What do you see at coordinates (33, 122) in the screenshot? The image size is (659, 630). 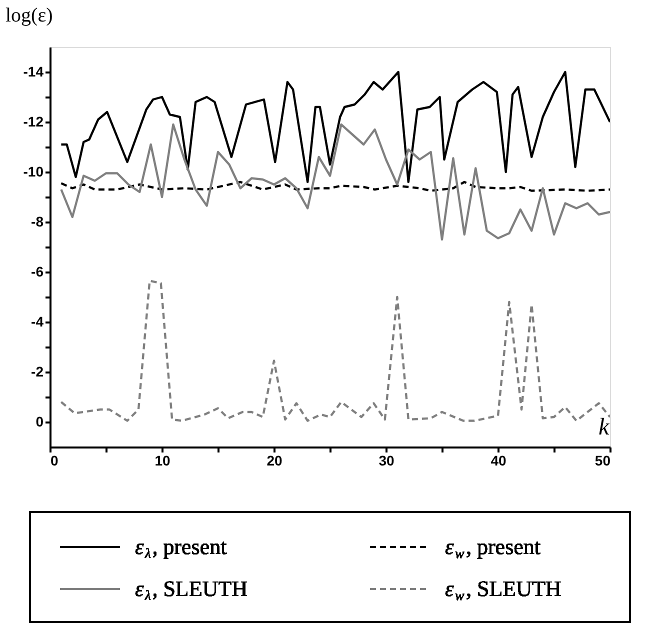 I see `y-tick-label: -12` at bounding box center [33, 122].